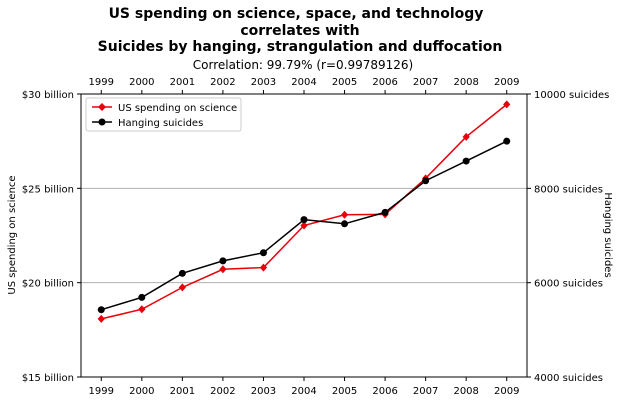  What do you see at coordinates (48, 189) in the screenshot?
I see `left-tick-label-2: $25 billion` at bounding box center [48, 189].